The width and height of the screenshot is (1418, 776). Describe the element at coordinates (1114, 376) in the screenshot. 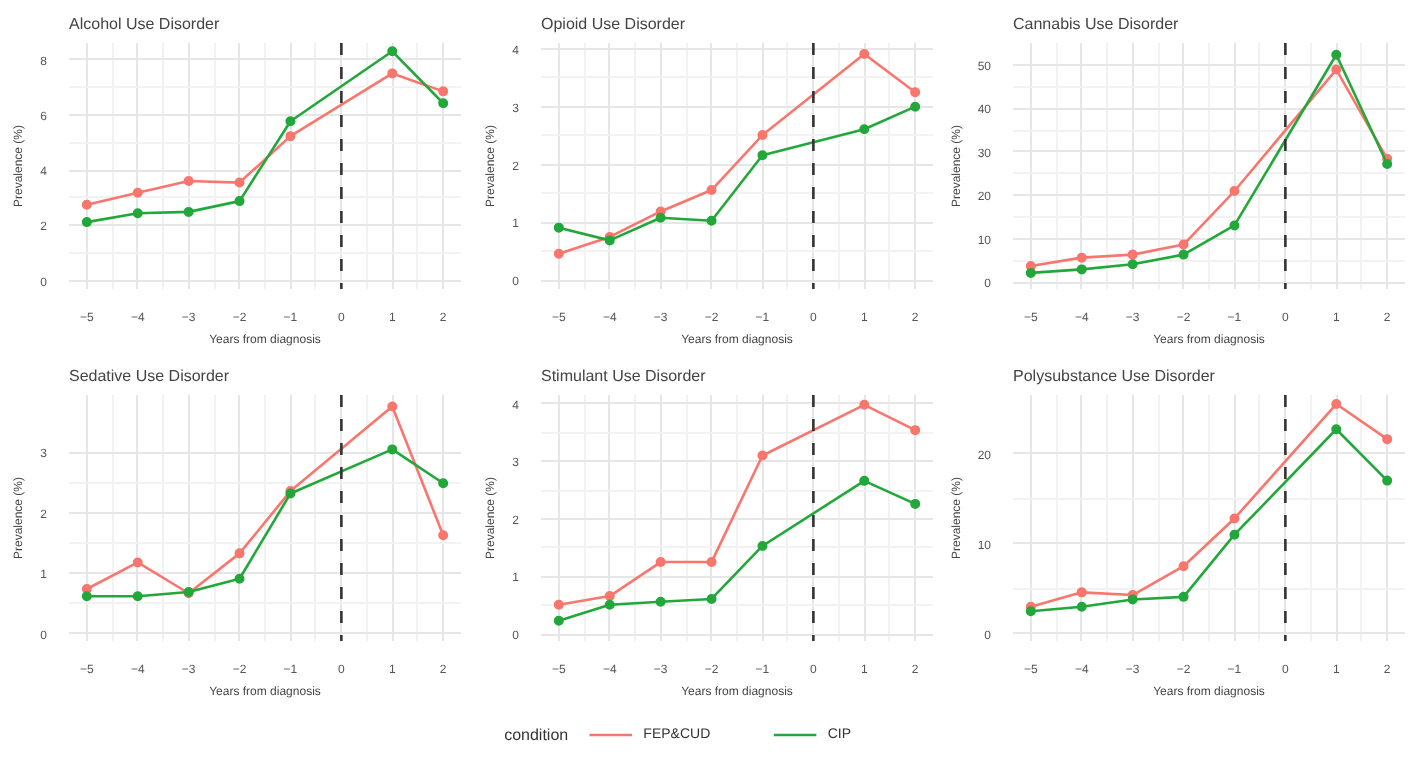

I see `chart-title: Polysubstance Use Disorder` at that location.